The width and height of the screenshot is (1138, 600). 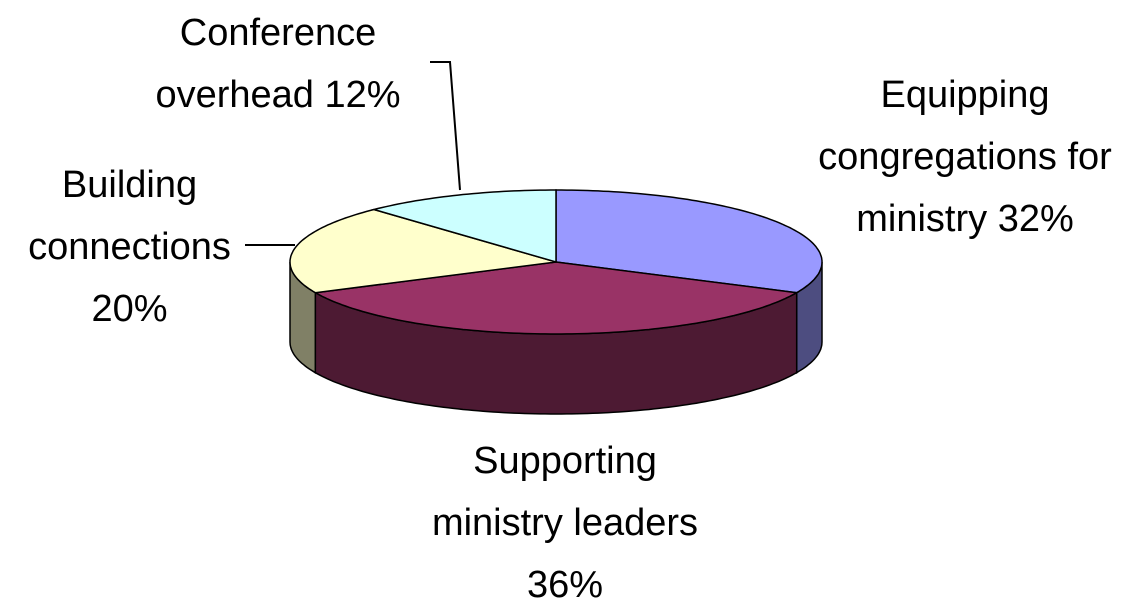 What do you see at coordinates (362, 95) in the screenshot?
I see `value-label: 12%` at bounding box center [362, 95].